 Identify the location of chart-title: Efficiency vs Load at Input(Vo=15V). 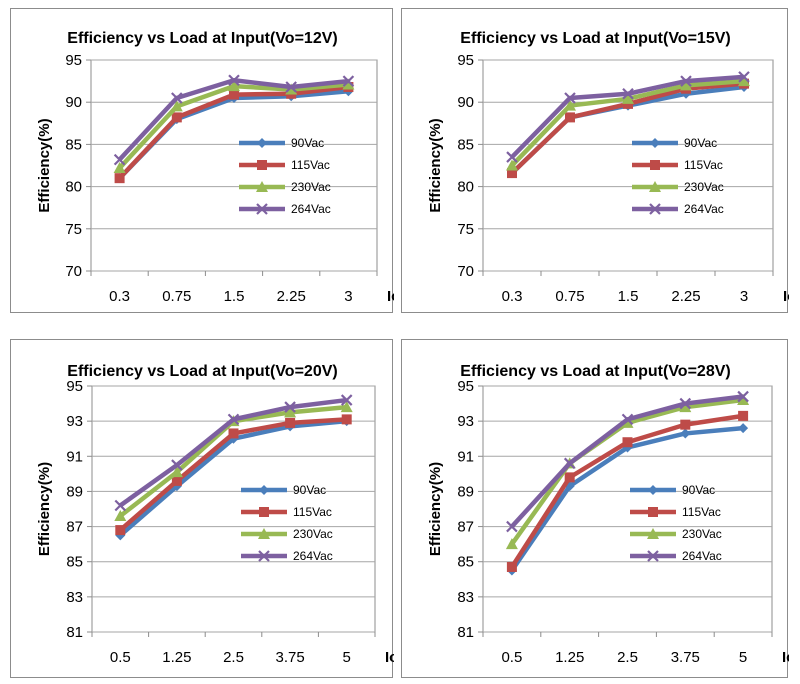
(595, 38).